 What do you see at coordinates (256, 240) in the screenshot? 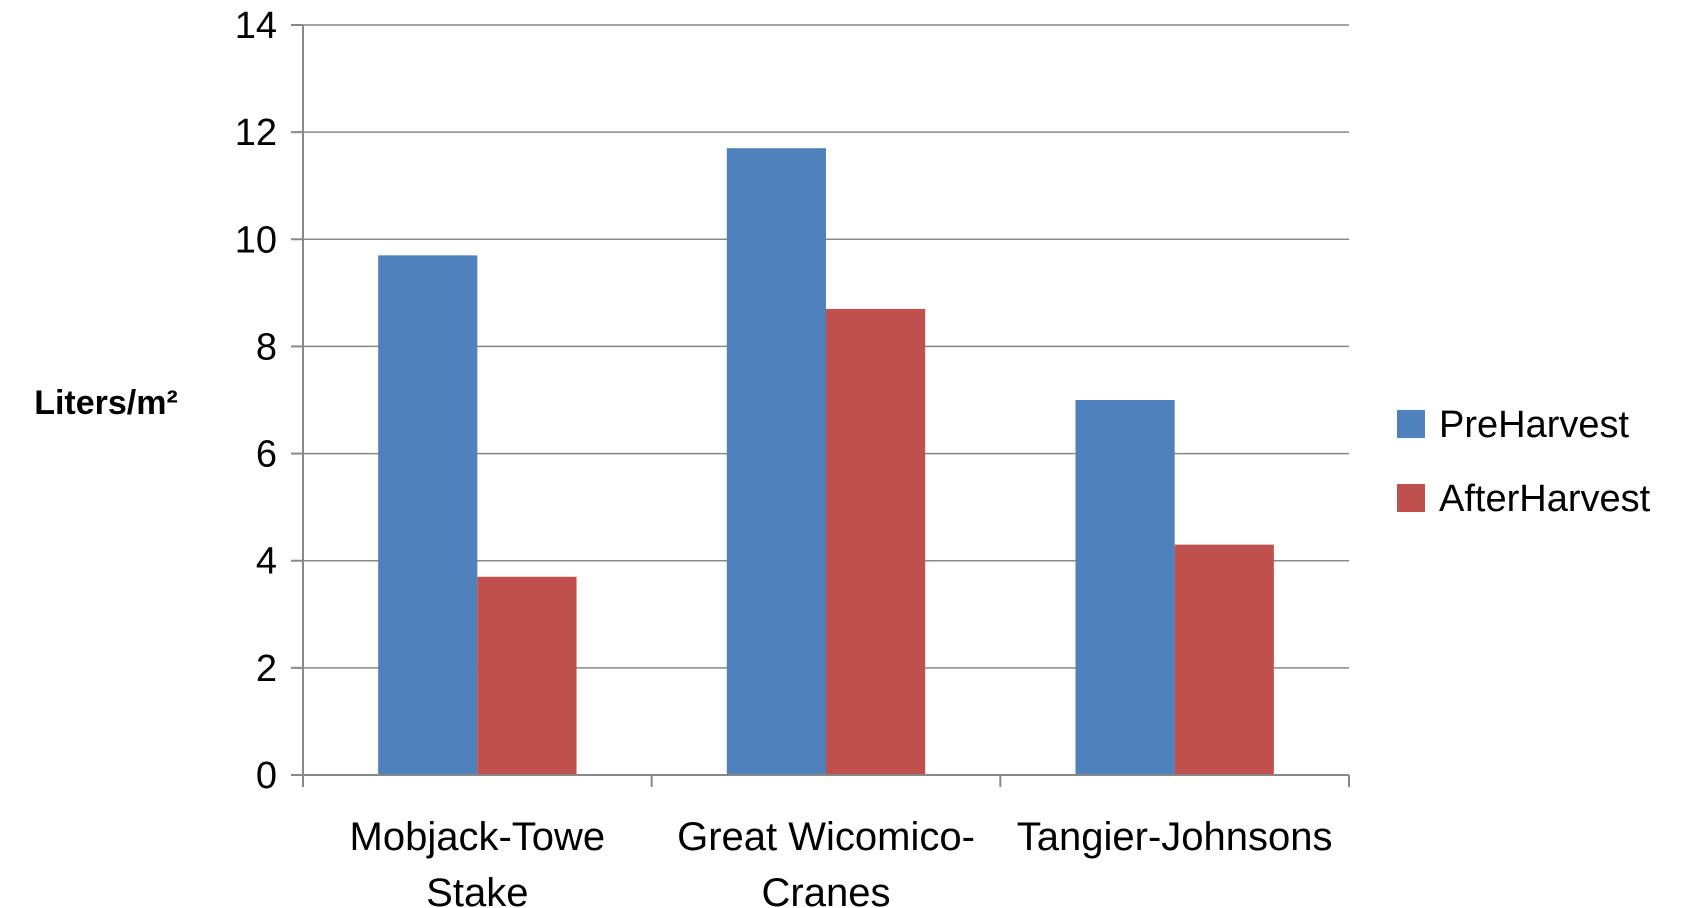
I see `y-tick-label: 10` at bounding box center [256, 240].